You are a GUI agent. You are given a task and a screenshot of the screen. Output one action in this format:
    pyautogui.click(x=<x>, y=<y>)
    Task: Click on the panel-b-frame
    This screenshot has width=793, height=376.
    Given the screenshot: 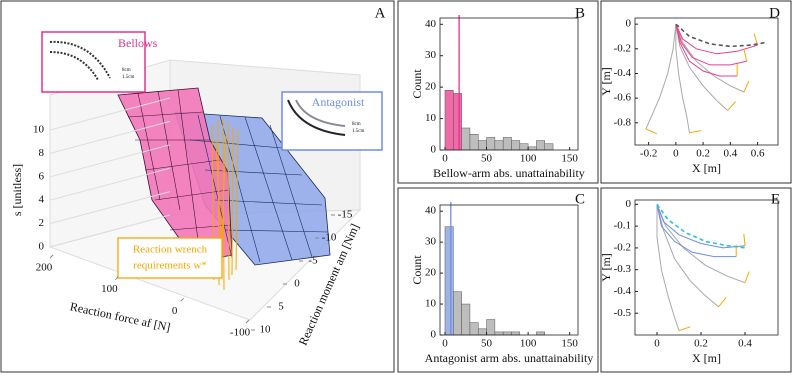 What is the action you would take?
    pyautogui.click(x=498, y=92)
    